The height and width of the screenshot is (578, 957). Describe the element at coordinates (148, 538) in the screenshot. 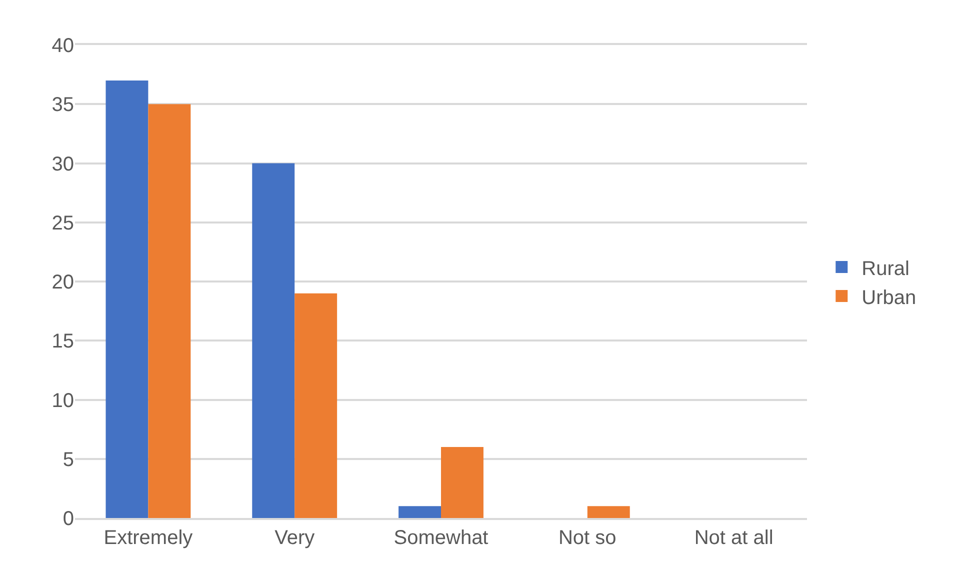

I see `x-tick-label: Extremely` at that location.